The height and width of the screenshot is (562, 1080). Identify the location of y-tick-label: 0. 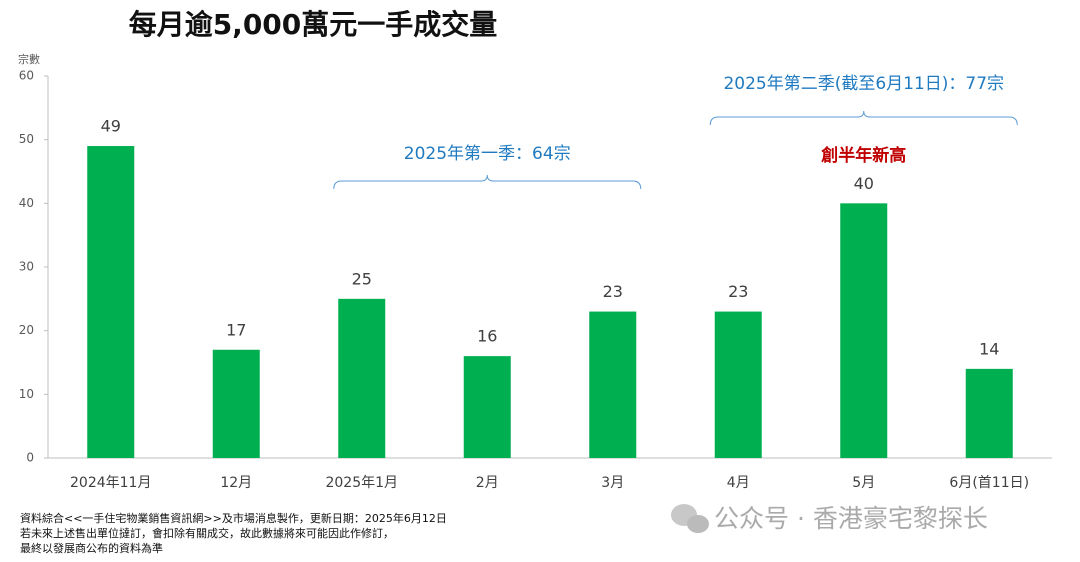
(30, 458).